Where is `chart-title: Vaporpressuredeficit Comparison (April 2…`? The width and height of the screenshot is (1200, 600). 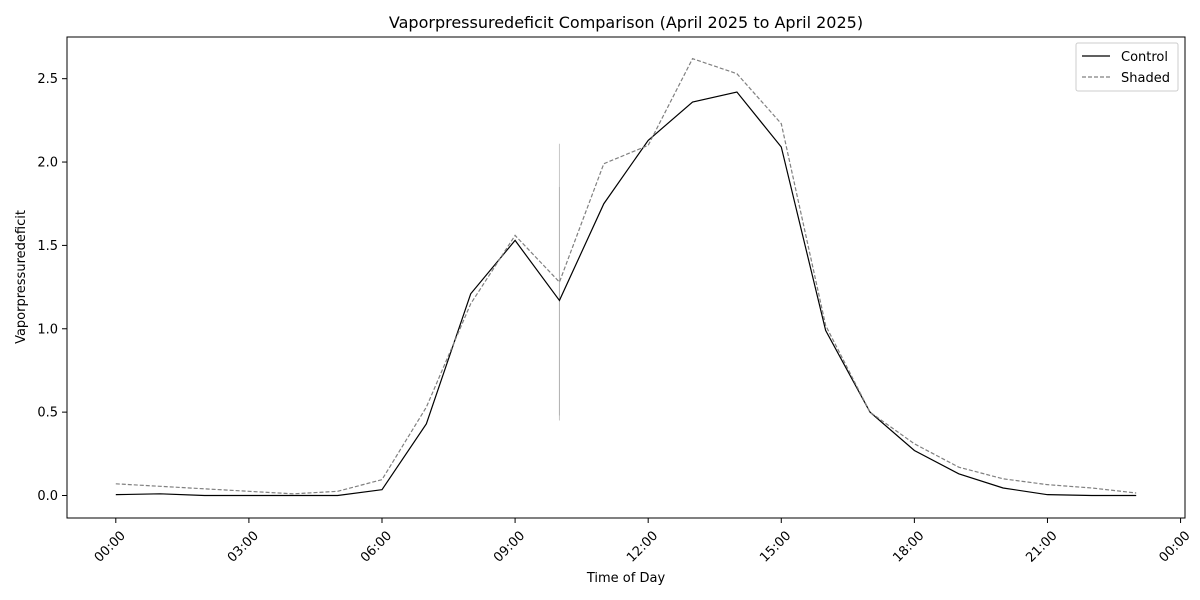 chart-title: Vaporpressuredeficit Comparison (April 2… is located at coordinates (626, 22).